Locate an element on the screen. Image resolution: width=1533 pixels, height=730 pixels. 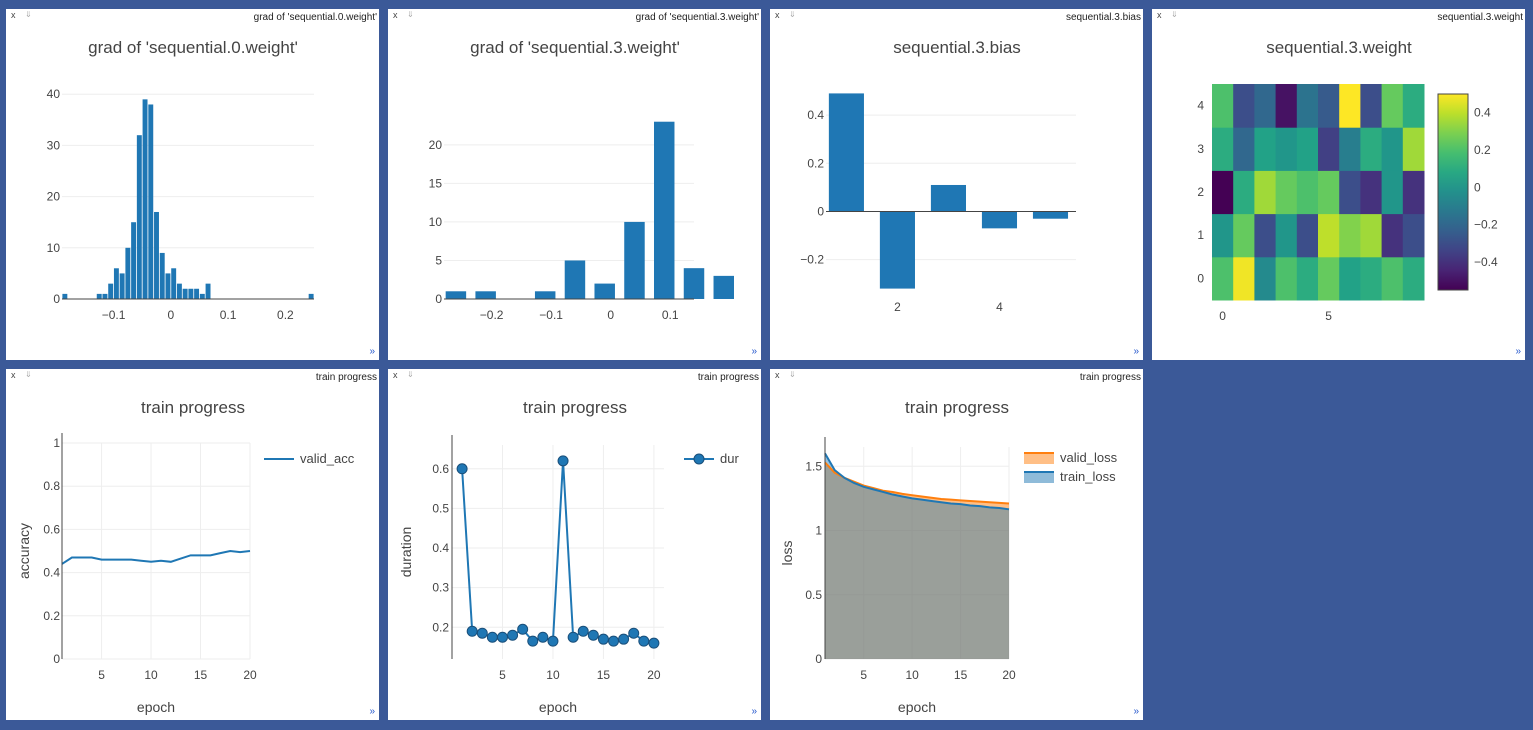
y-tick-label: 0.6 is located at coordinates (440, 469).